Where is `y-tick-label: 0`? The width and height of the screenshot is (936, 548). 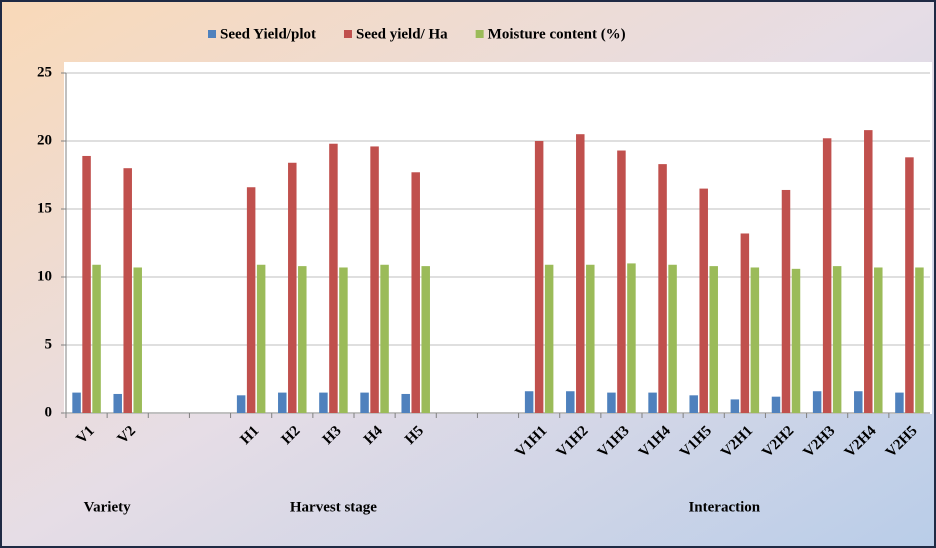
y-tick-label: 0 is located at coordinates (49, 412).